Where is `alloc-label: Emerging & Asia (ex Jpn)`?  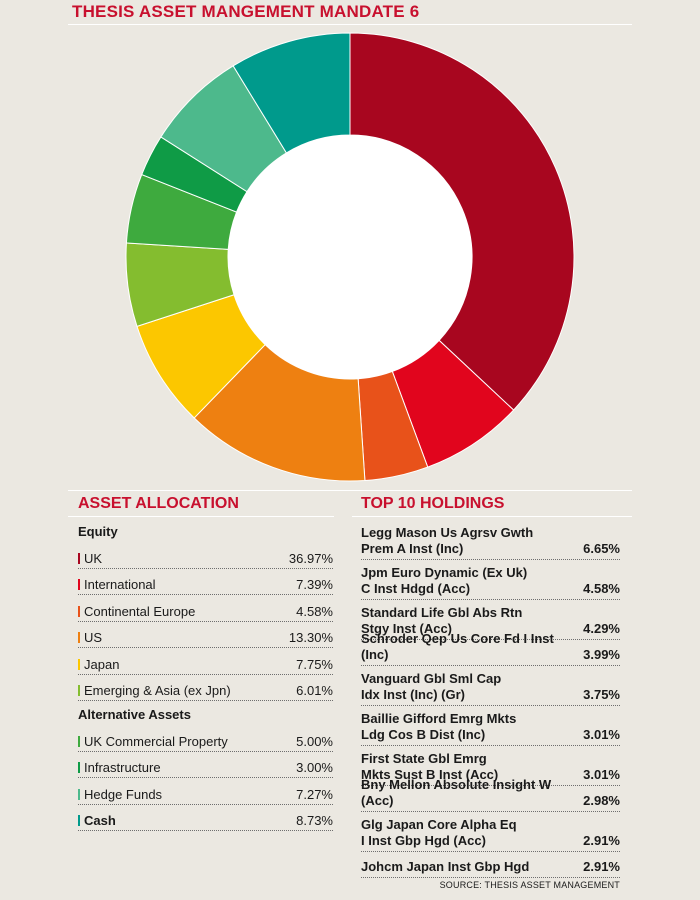 alloc-label: Emerging & Asia (ex Jpn) is located at coordinates (157, 690).